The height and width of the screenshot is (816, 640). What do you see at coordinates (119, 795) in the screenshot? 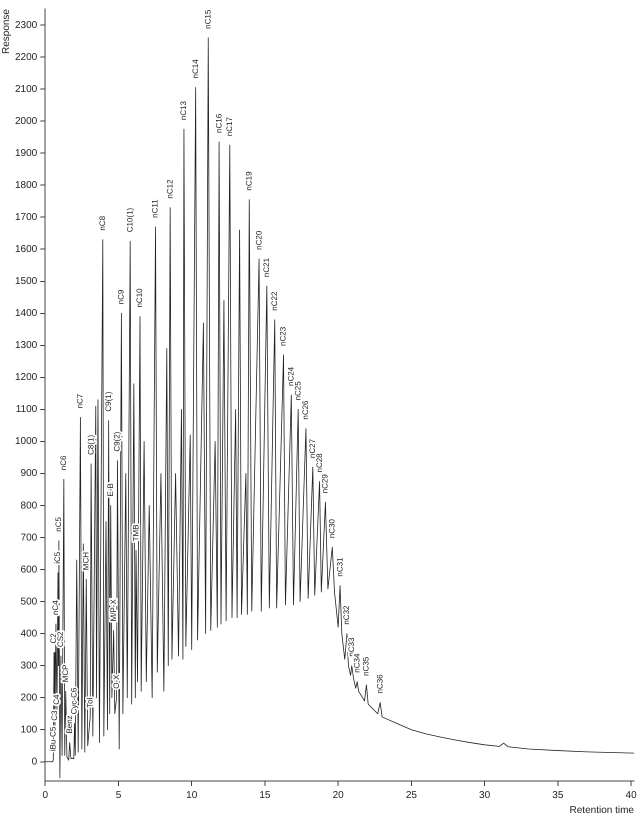
I see `x-tick-label: 5` at bounding box center [119, 795].